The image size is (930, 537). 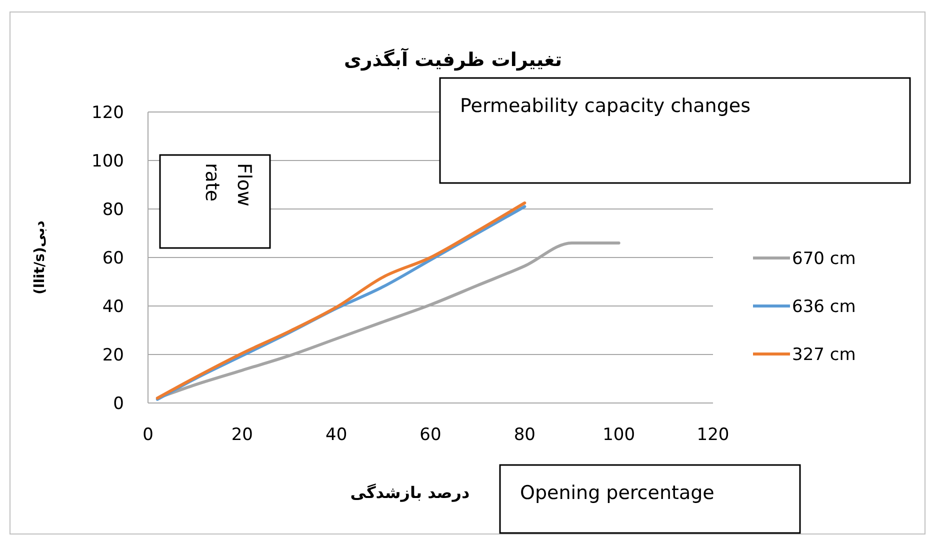 What do you see at coordinates (113, 258) in the screenshot?
I see `y-tick-label: 60` at bounding box center [113, 258].